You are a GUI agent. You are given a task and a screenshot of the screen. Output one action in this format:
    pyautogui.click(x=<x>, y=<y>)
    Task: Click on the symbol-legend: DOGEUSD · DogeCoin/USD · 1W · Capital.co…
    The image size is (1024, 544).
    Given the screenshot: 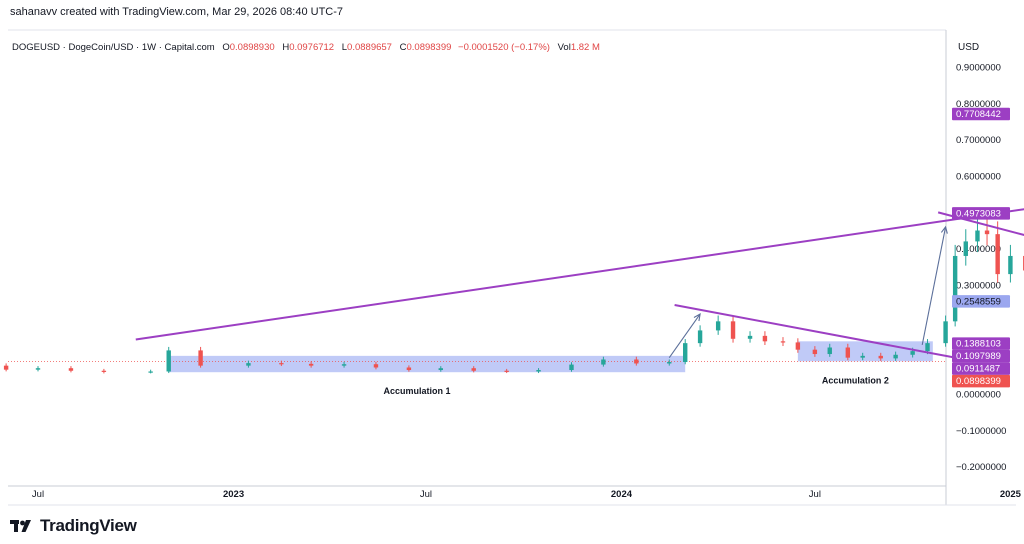 What is the action you would take?
    pyautogui.click(x=306, y=47)
    